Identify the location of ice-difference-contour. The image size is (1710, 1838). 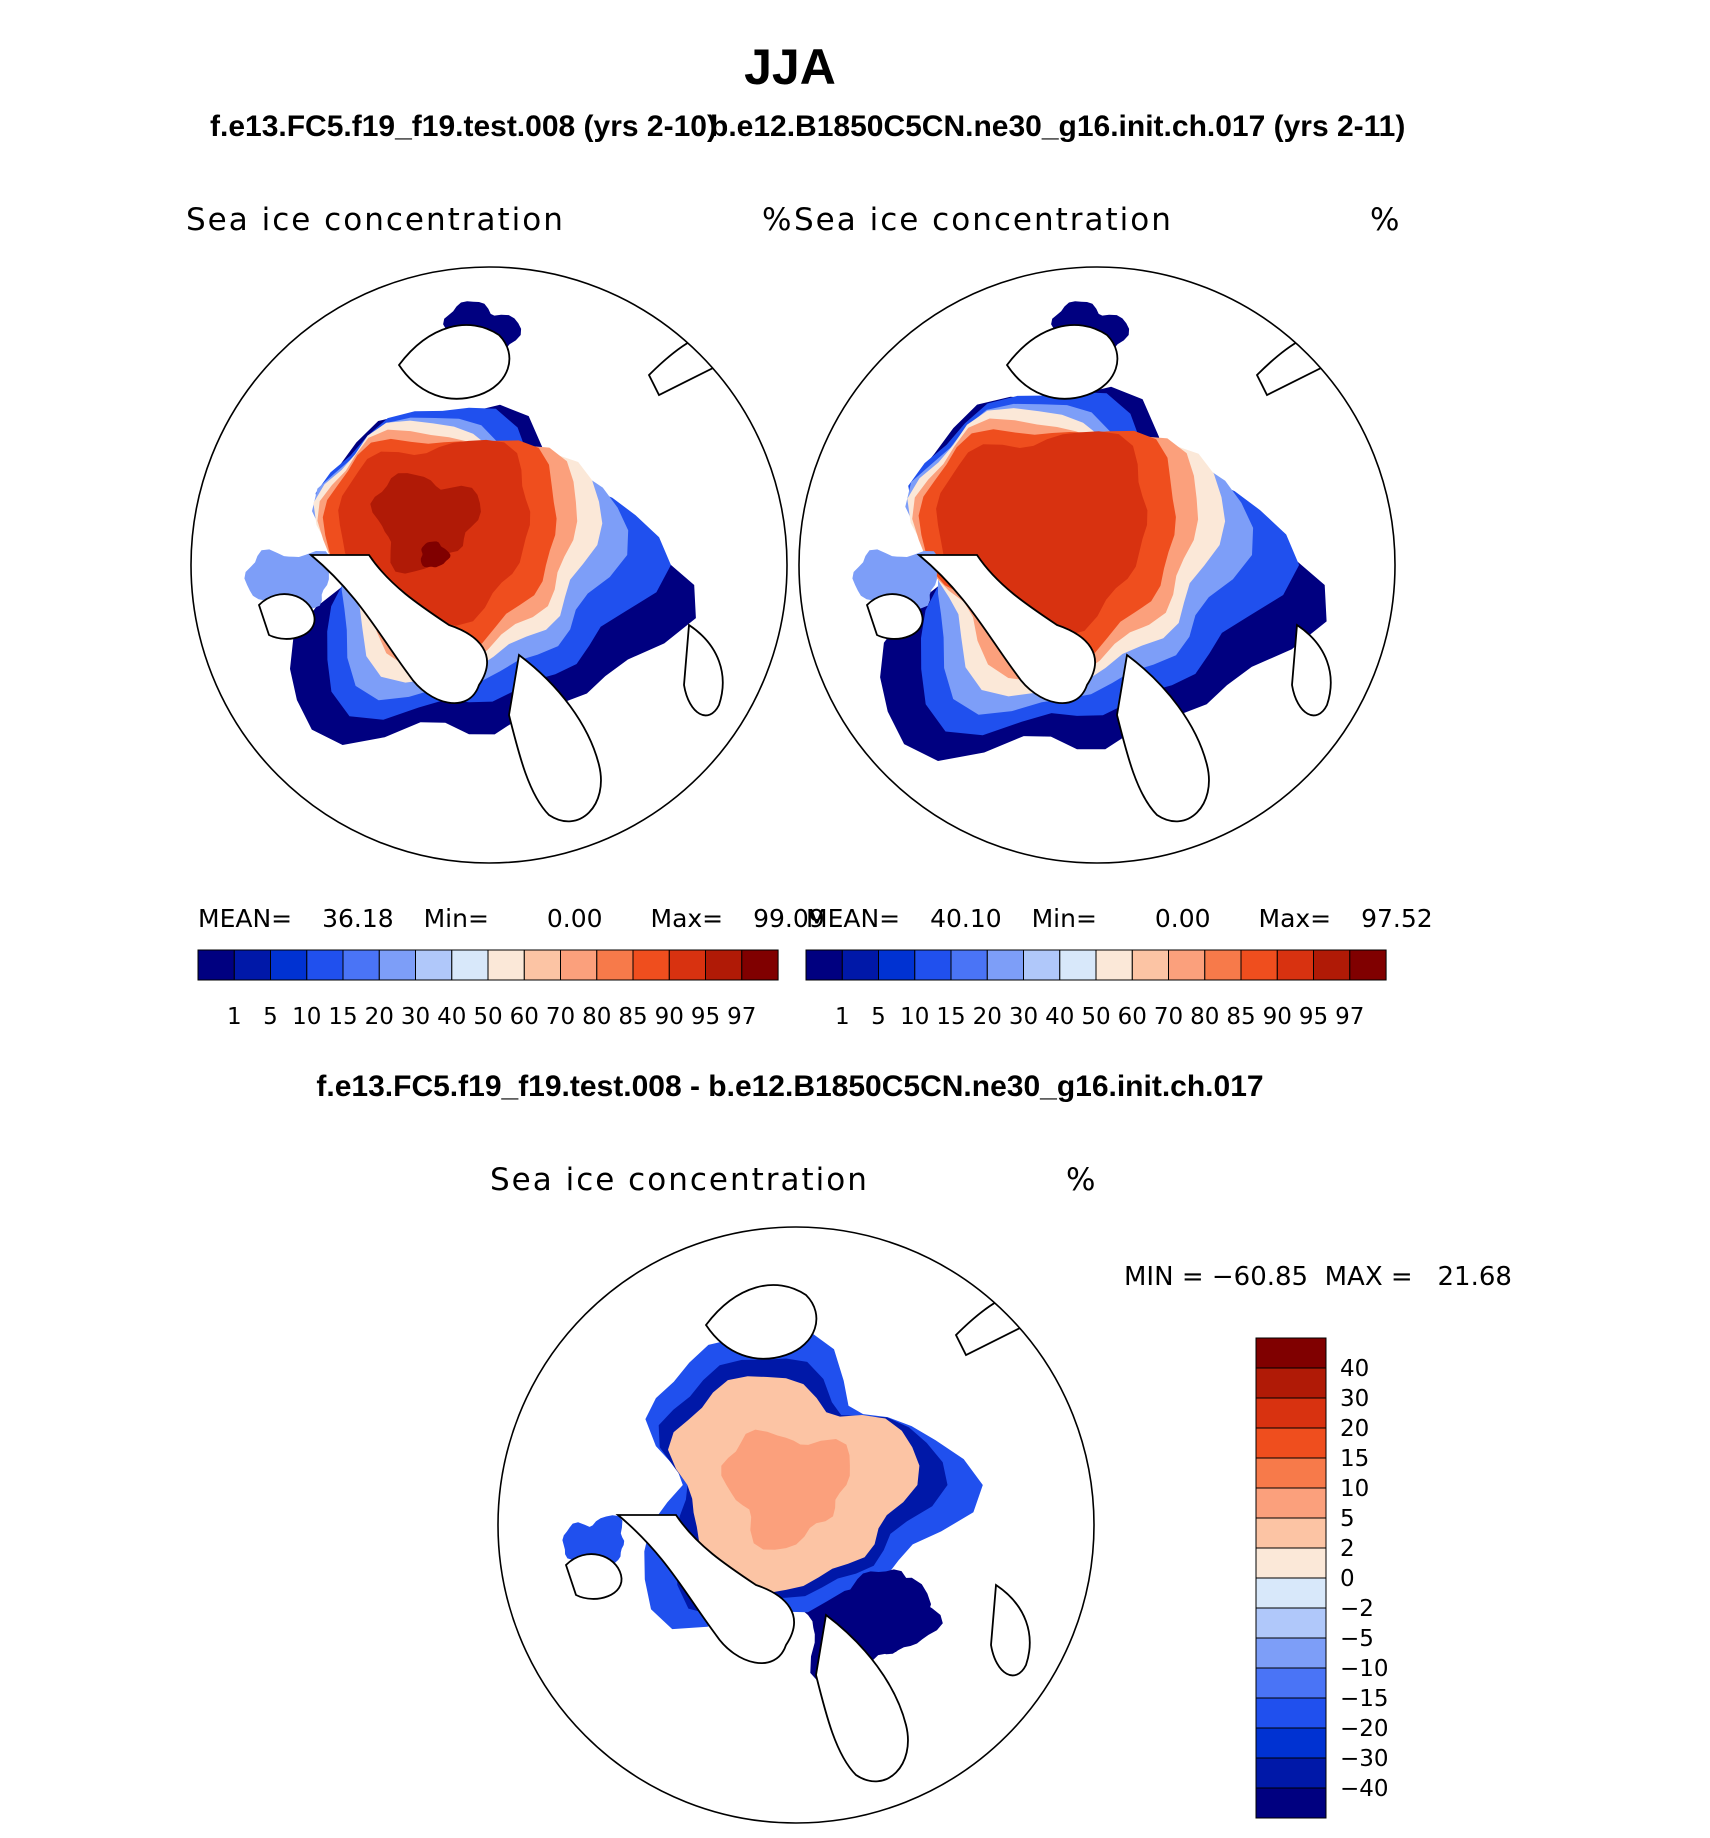
(785, 1488).